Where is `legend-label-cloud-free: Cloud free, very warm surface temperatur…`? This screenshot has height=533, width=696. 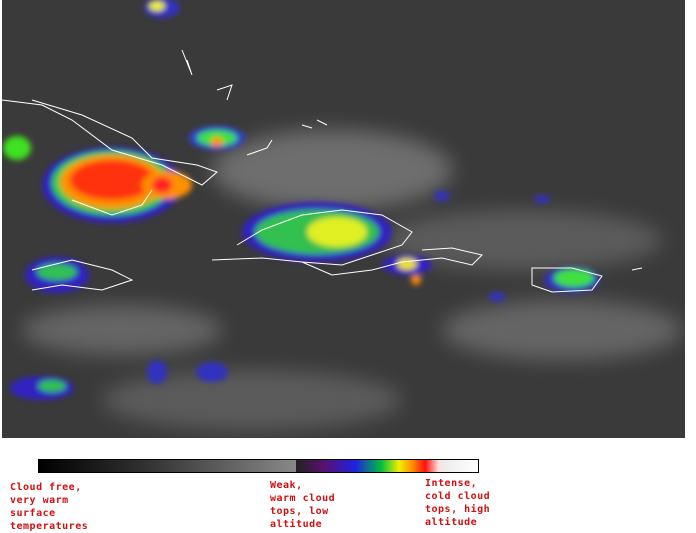
legend-label-cloud-free: Cloud free, very warm surface temperatur… is located at coordinates (49, 507).